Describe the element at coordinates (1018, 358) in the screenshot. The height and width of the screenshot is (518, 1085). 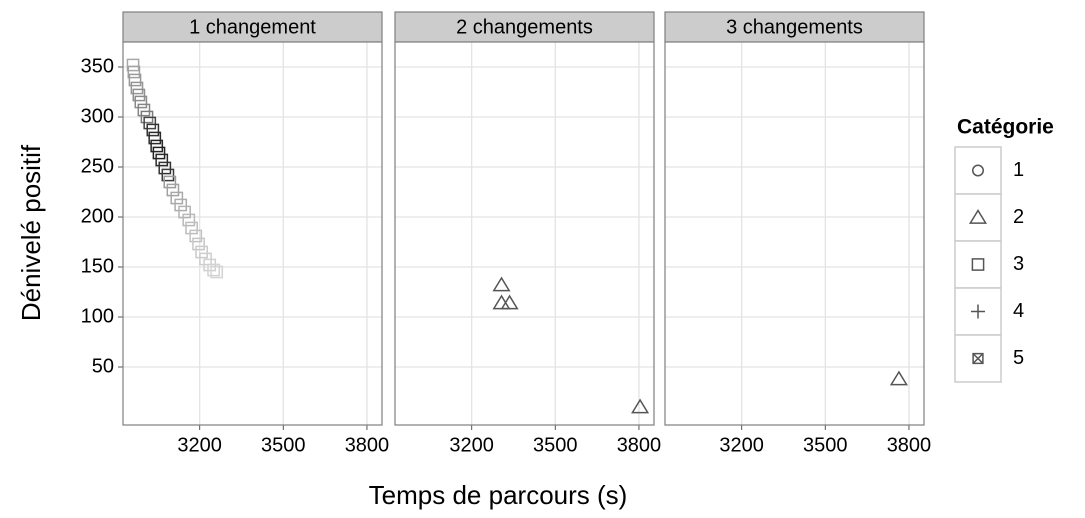
I see `legend-label: 5` at that location.